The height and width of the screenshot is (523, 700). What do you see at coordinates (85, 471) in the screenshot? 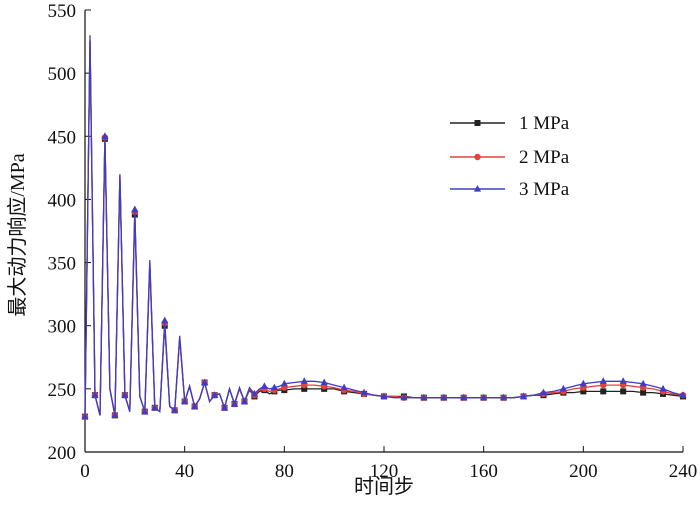
I see `x-tick-label: 0` at bounding box center [85, 471].